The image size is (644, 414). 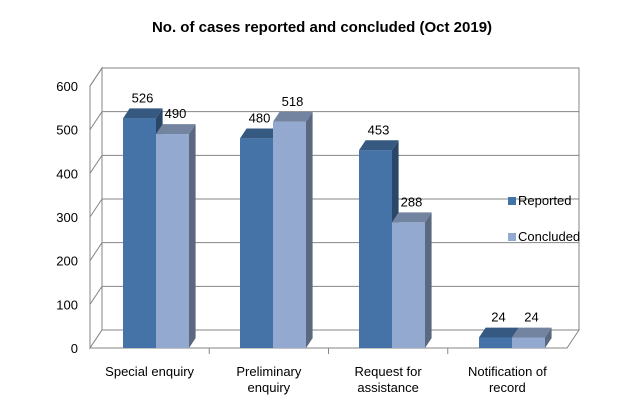 What do you see at coordinates (176, 113) in the screenshot?
I see `data-label: 490` at bounding box center [176, 113].